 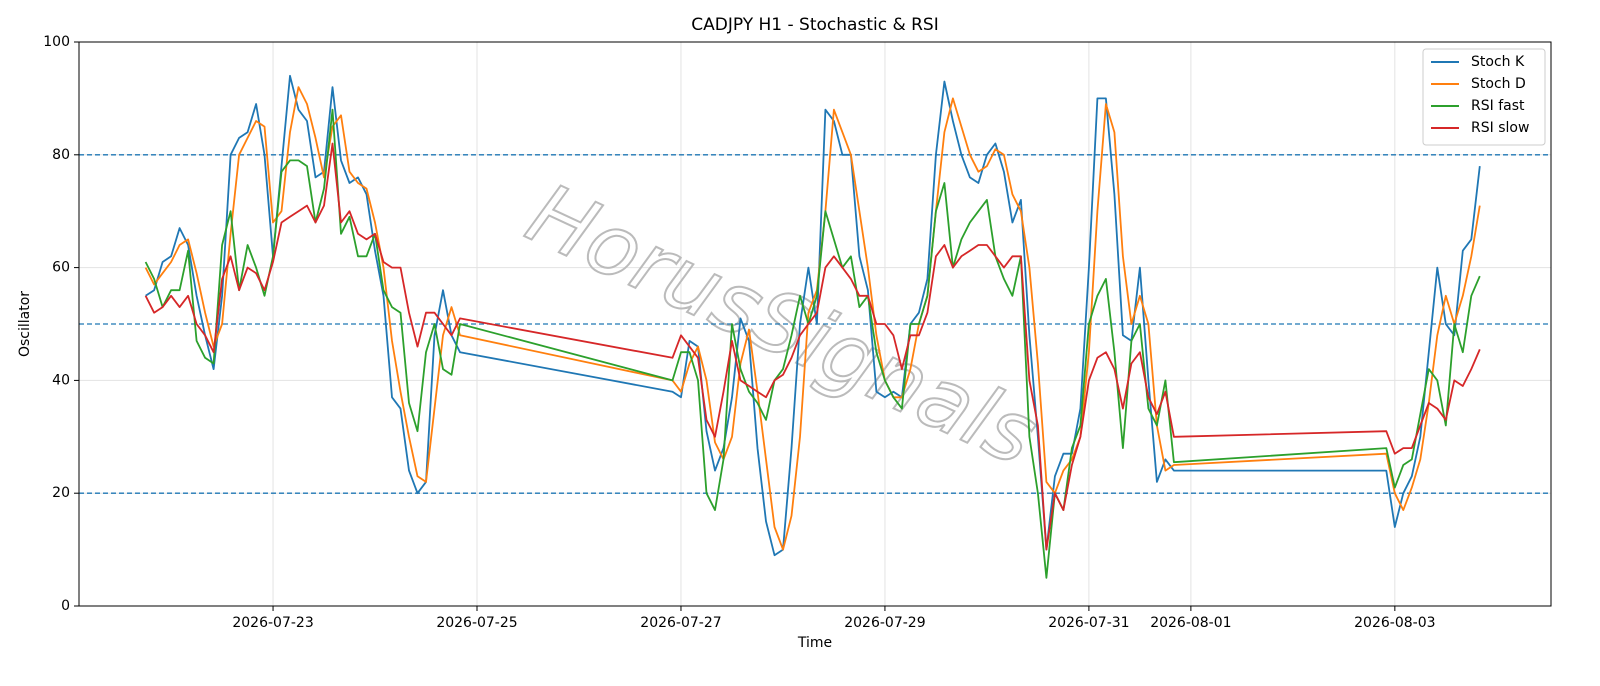 I want to click on x-axis-label: Time, so click(x=814, y=643).